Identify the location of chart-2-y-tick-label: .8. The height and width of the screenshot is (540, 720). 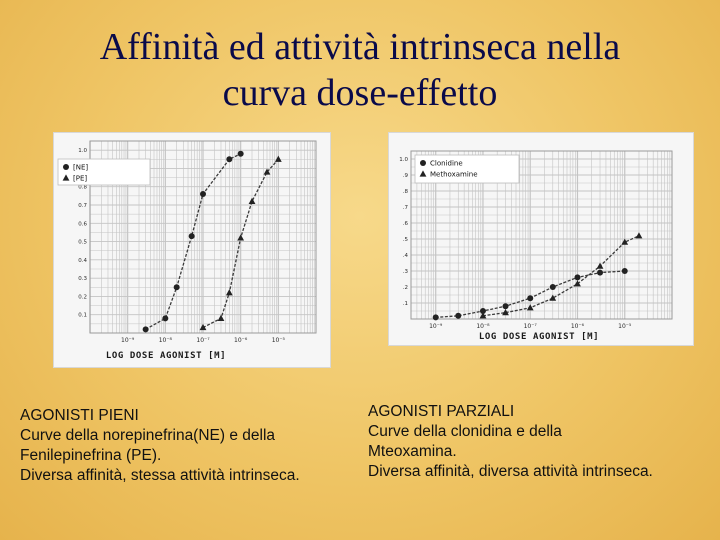
(406, 192).